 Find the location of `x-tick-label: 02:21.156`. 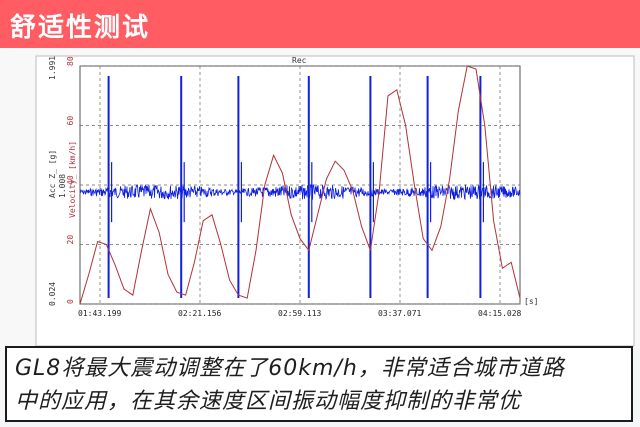

x-tick-label: 02:21.156 is located at coordinates (200, 313).